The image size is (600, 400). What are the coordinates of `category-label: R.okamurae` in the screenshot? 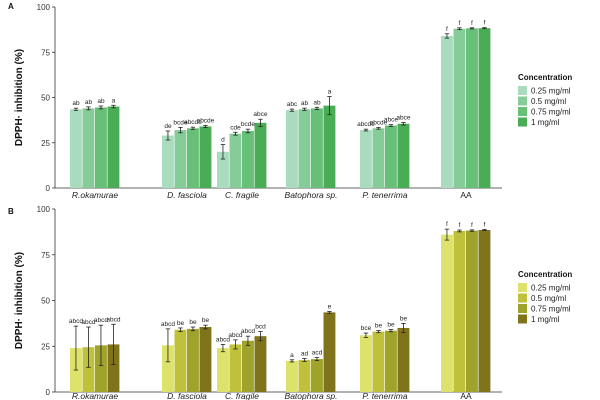 It's located at (95, 195).